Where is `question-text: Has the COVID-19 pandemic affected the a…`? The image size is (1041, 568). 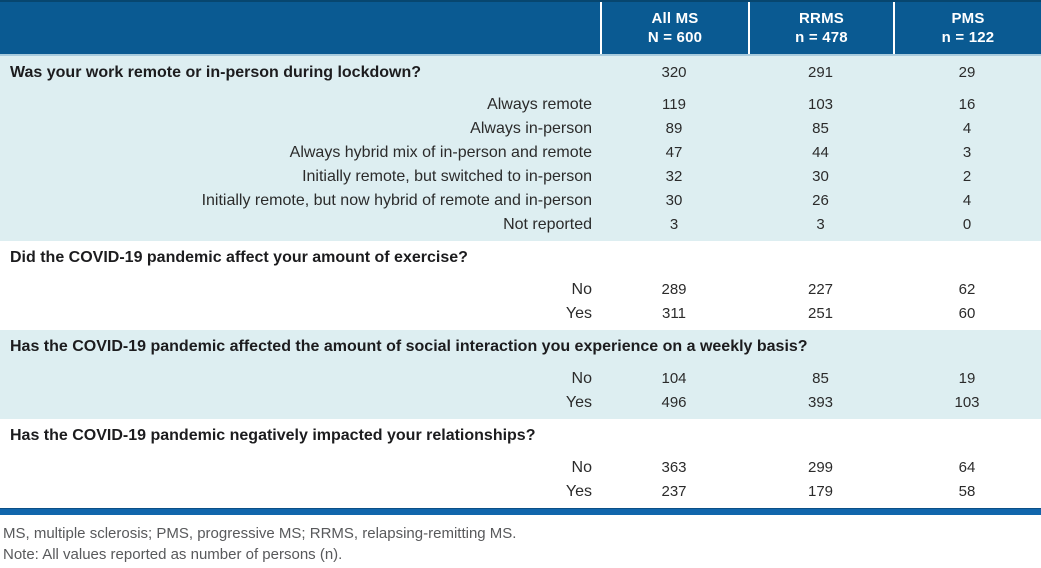 question-text: Has the COVID-19 pandemic affected the a… is located at coordinates (409, 346).